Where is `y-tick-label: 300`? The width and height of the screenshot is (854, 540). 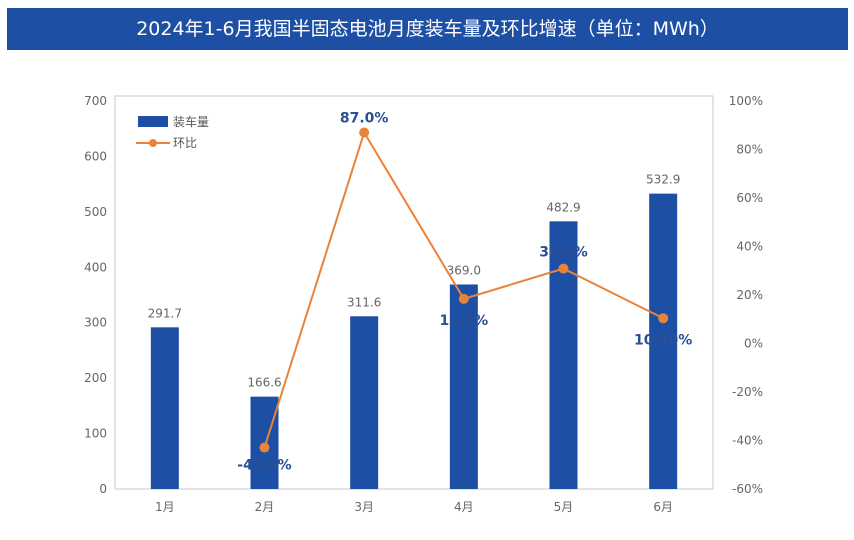
y-tick-label: 300 is located at coordinates (95, 323).